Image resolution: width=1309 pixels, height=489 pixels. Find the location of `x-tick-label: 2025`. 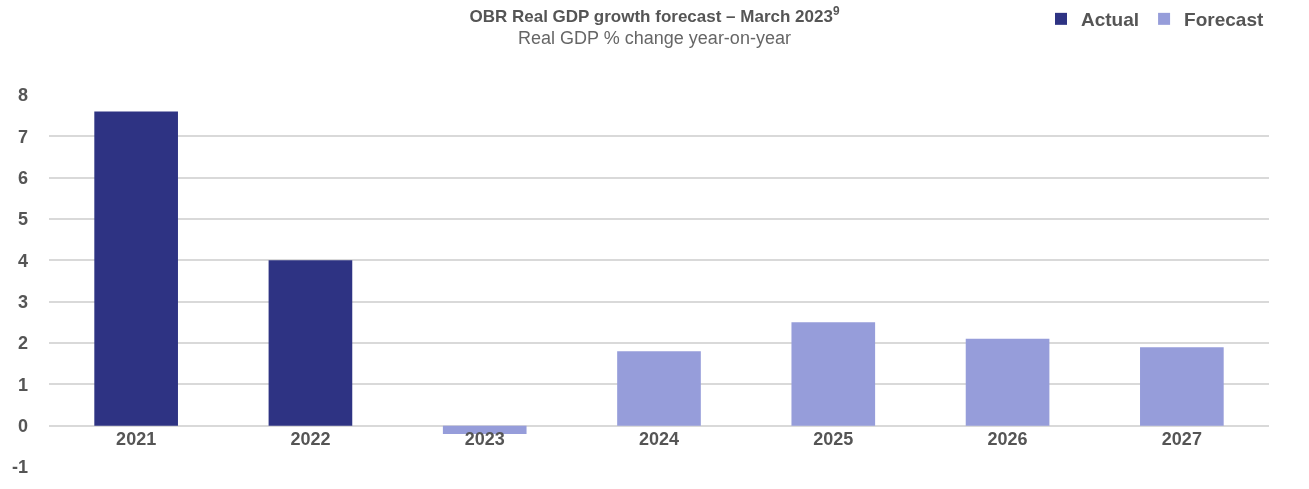

x-tick-label: 2025 is located at coordinates (833, 438).